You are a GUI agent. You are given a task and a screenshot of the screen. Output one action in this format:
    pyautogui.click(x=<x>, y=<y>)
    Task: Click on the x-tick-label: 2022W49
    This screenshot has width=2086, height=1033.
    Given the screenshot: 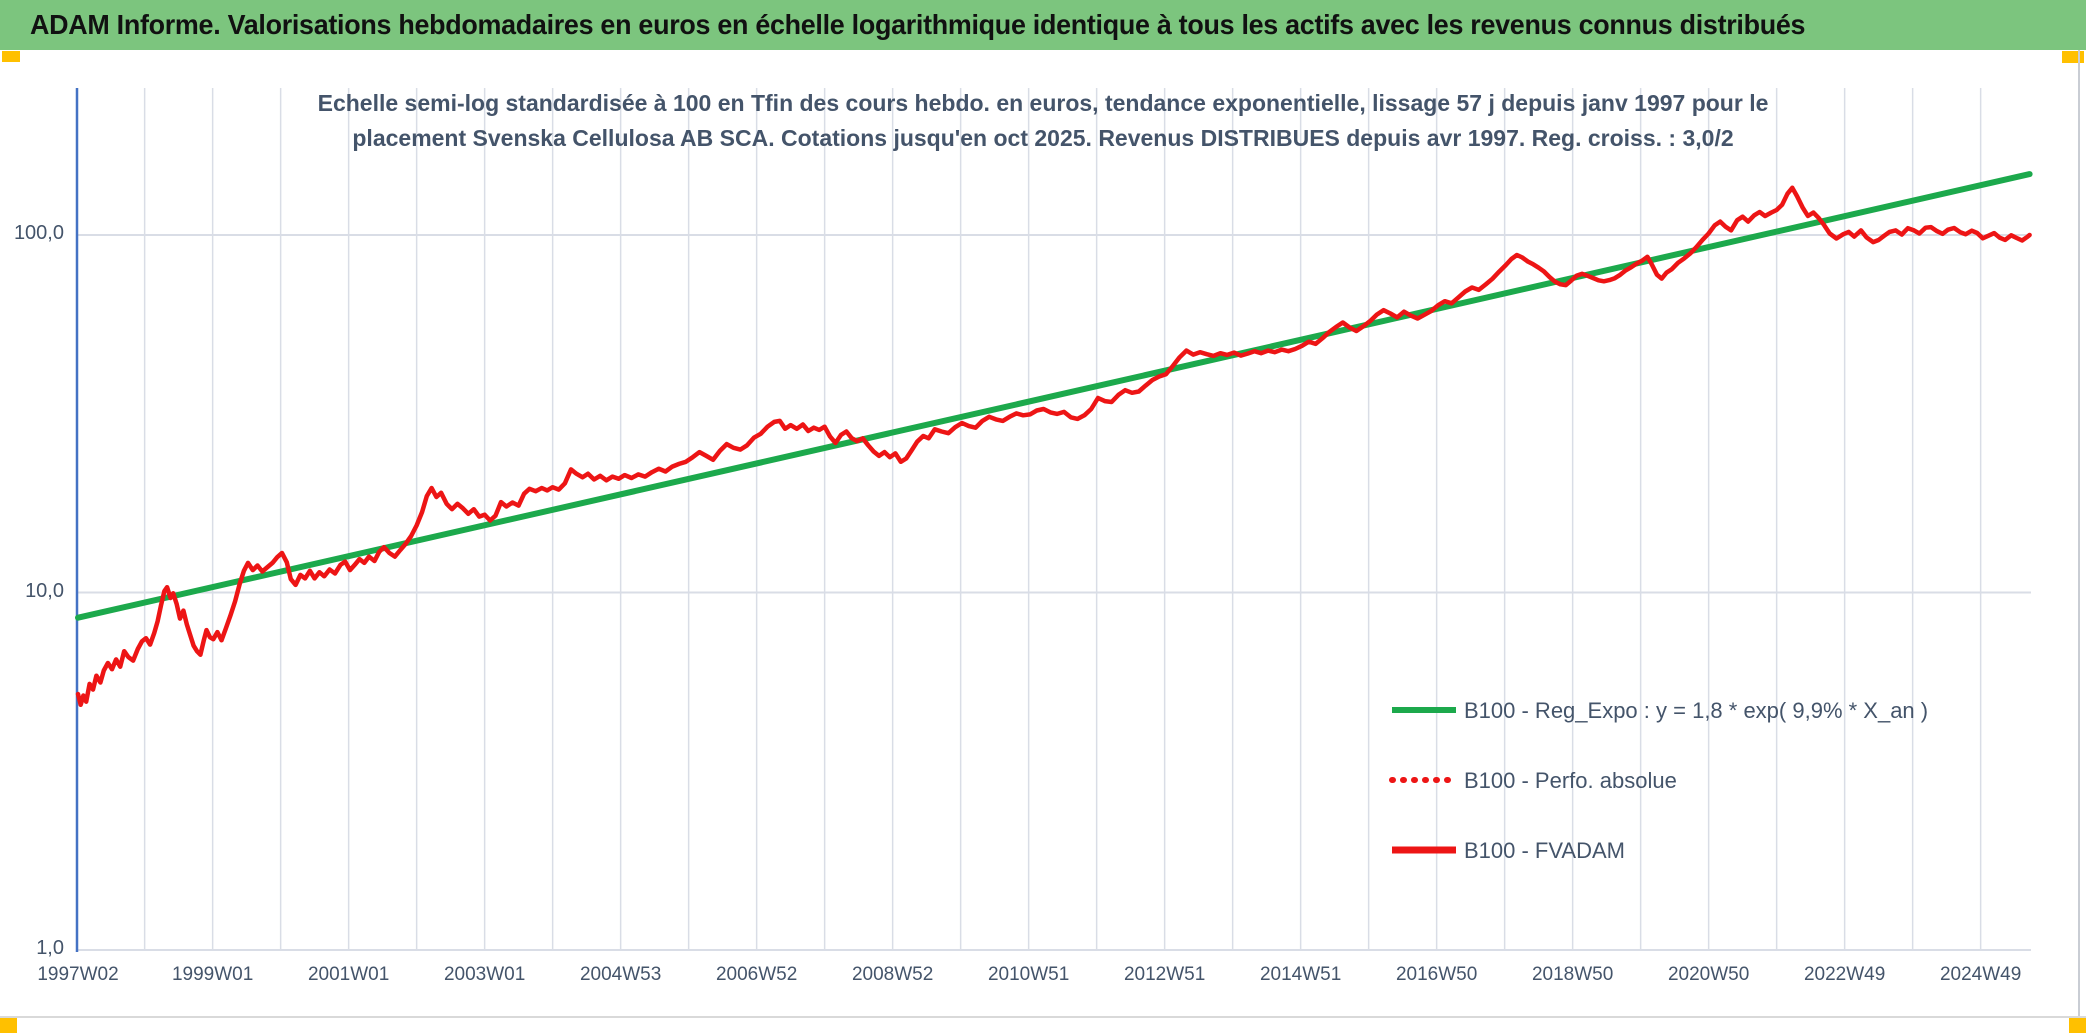 What is the action you would take?
    pyautogui.click(x=1844, y=974)
    